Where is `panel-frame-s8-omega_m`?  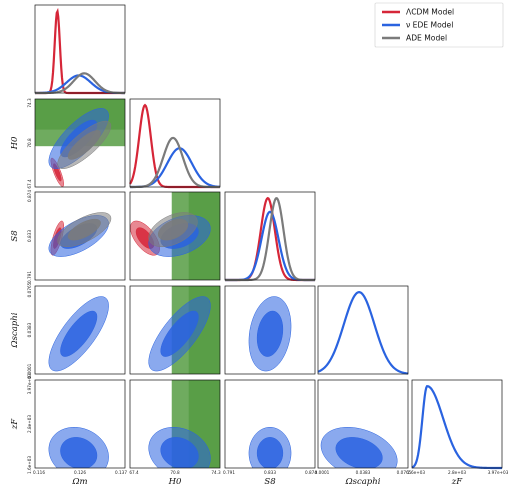 panel-frame-s8-omega_m is located at coordinates (80, 236).